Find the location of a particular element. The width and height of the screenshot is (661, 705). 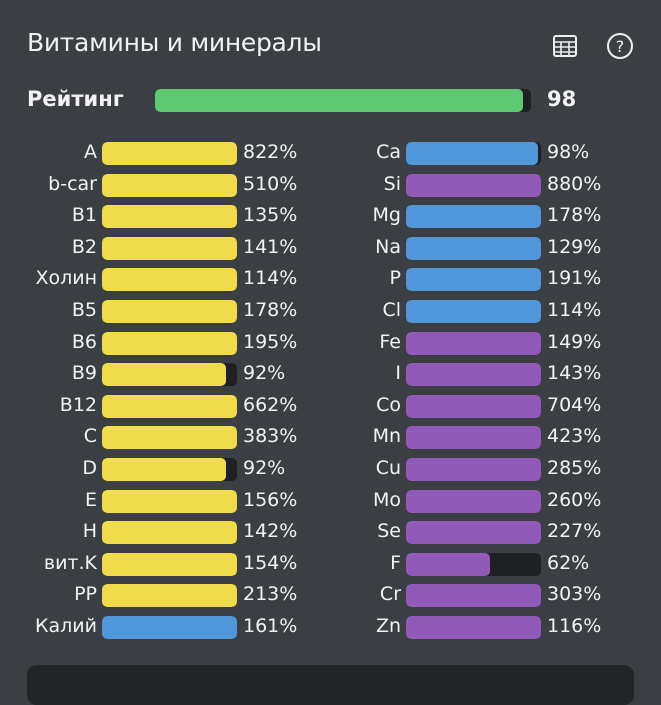

nutrient-row: Si 880% is located at coordinates (482, 185).